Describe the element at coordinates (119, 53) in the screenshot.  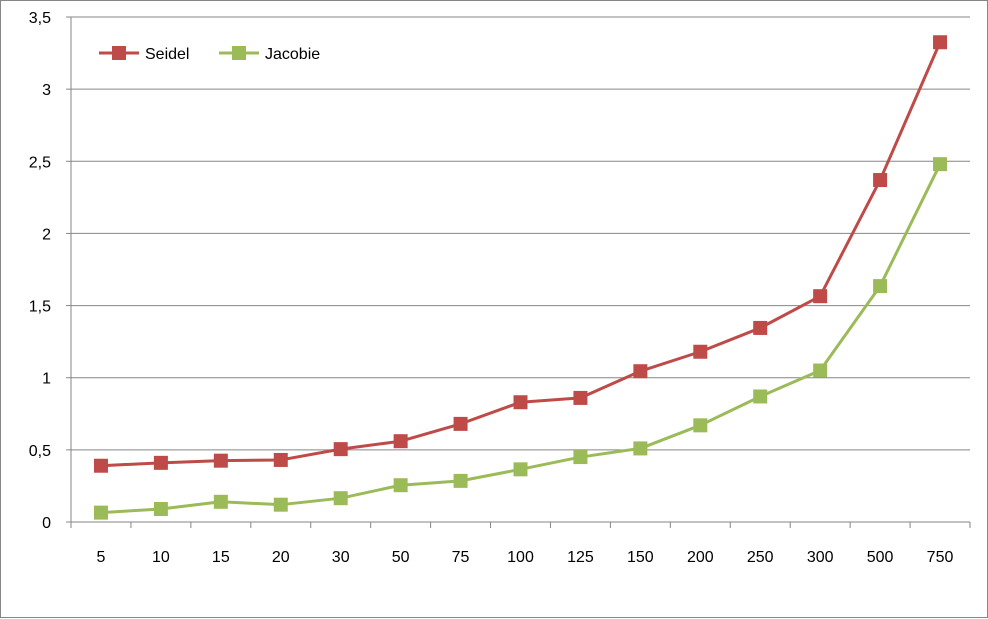
I see `legend-marker-seidel` at that location.